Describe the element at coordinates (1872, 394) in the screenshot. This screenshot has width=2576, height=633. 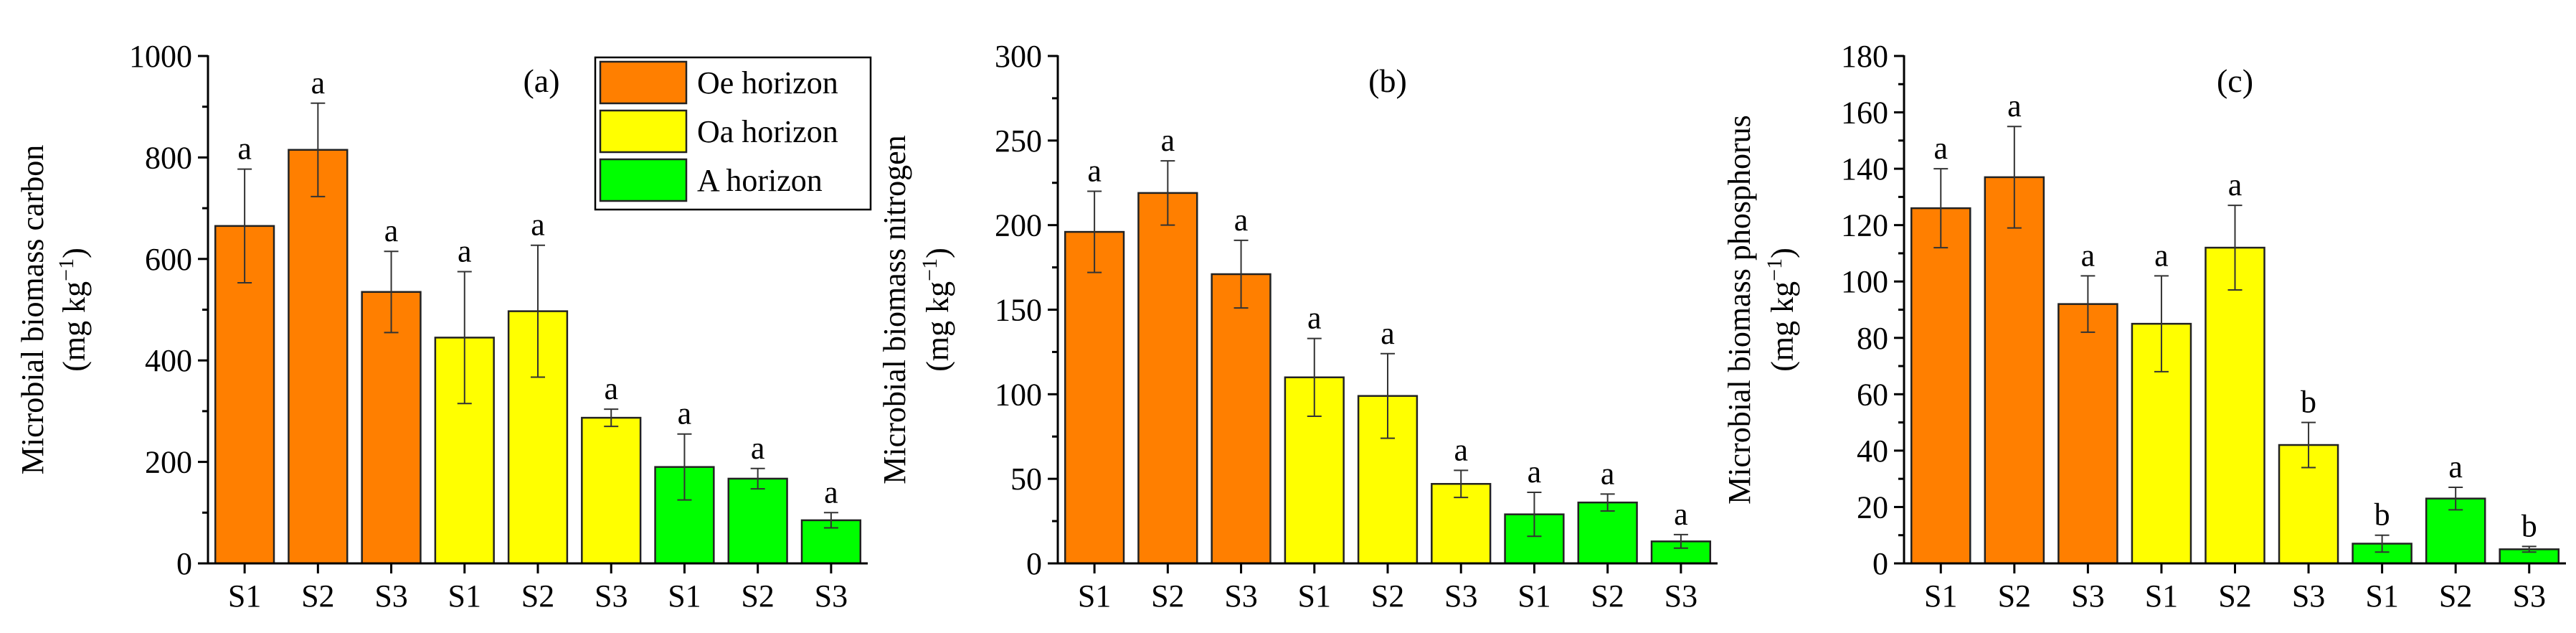
I see `y-tick-label: 60` at that location.